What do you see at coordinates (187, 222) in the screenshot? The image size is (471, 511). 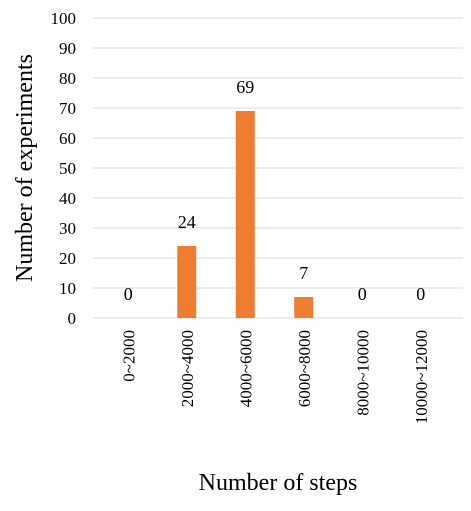 I see `data-label: 24` at bounding box center [187, 222].